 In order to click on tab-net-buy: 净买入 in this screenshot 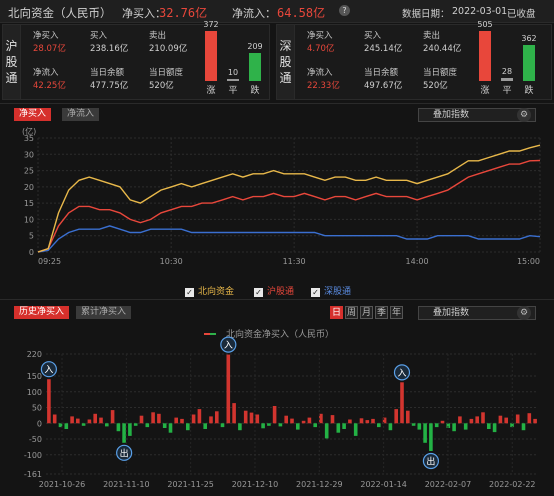, I will do `click(33, 114)`.